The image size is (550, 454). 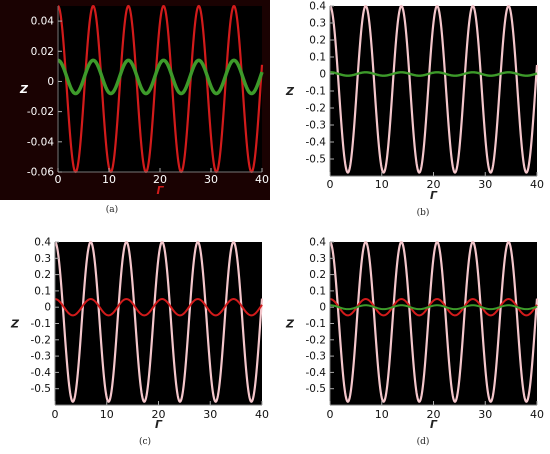 What do you see at coordinates (423, 442) in the screenshot?
I see `panel-caption-d: (d)` at bounding box center [423, 442].